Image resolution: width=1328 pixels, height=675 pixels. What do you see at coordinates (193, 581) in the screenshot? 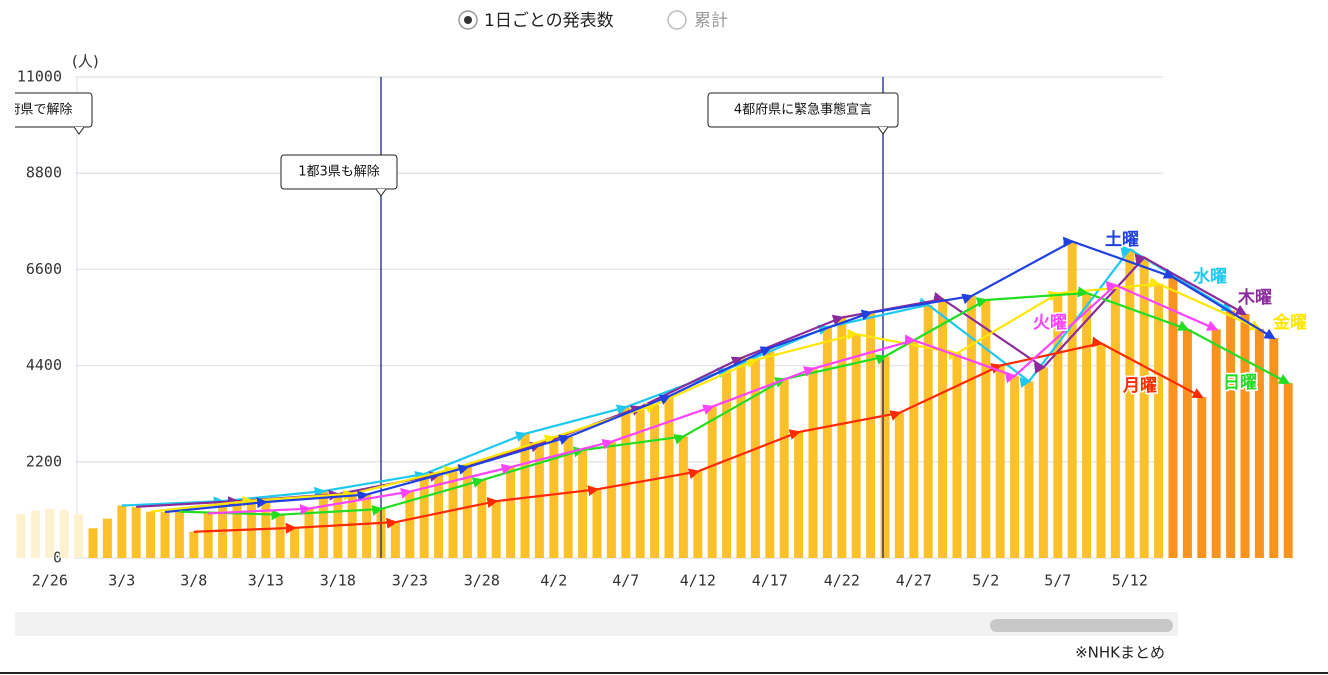
I see `x-tick-label: 3/8` at bounding box center [193, 581].